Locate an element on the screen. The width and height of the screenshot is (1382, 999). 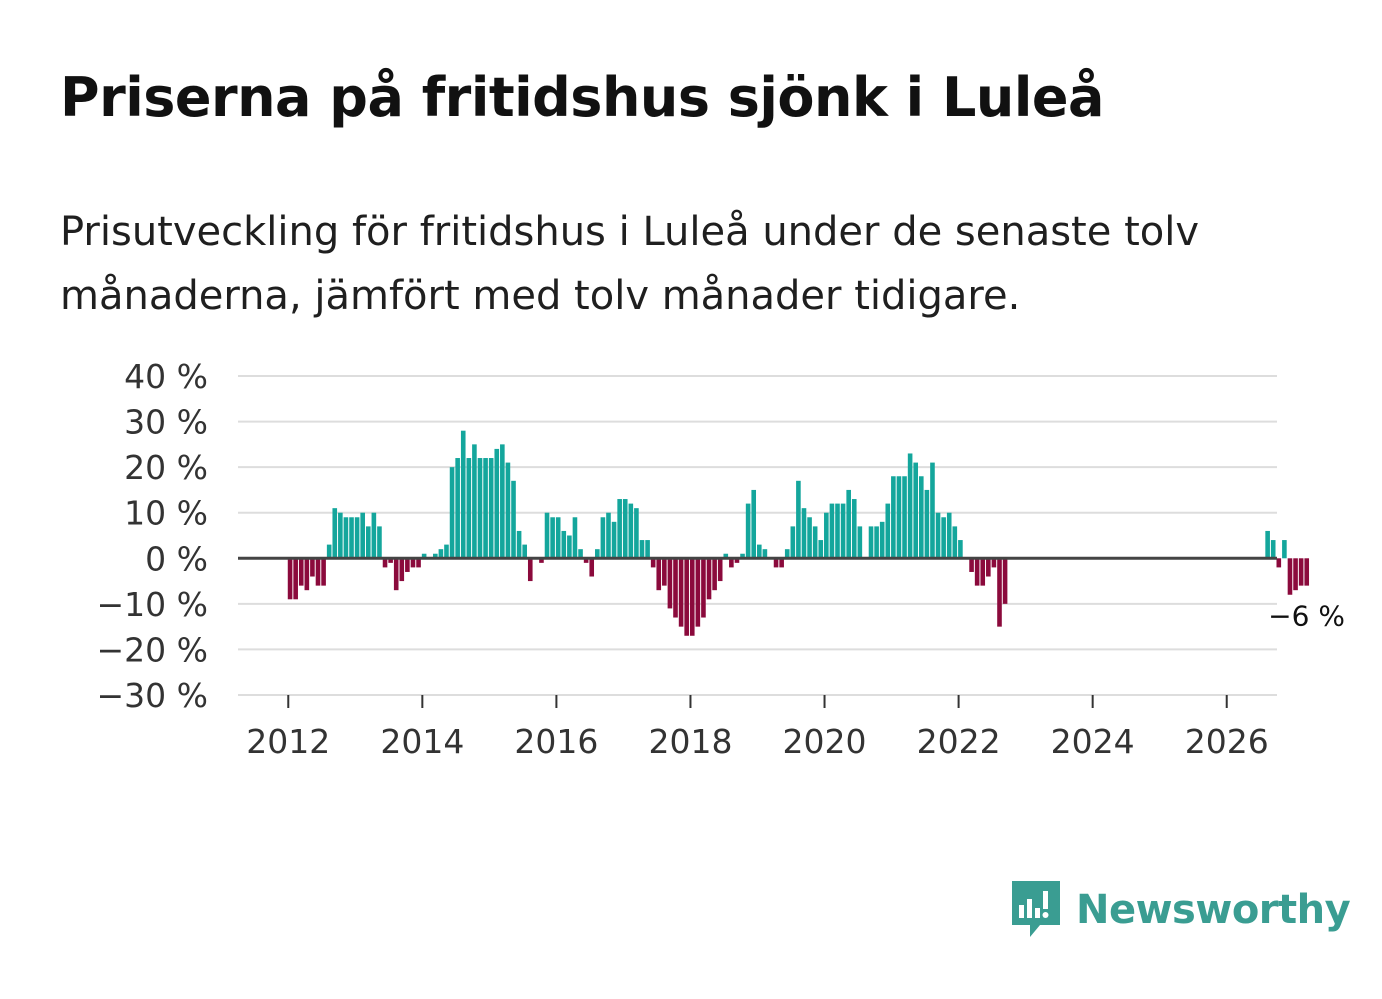
y-axis: 40 % 30 % 20 % 10 % 0 % −10 % −20 % −30 % is located at coordinates (153, 536).